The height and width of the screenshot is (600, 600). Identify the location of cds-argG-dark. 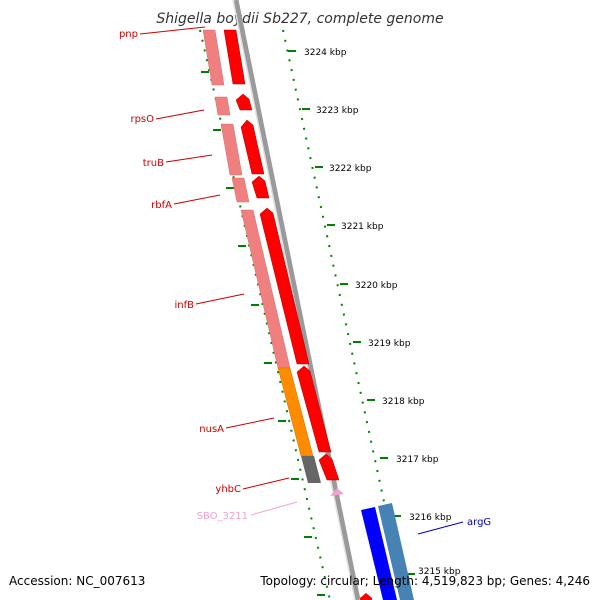
(379, 553).